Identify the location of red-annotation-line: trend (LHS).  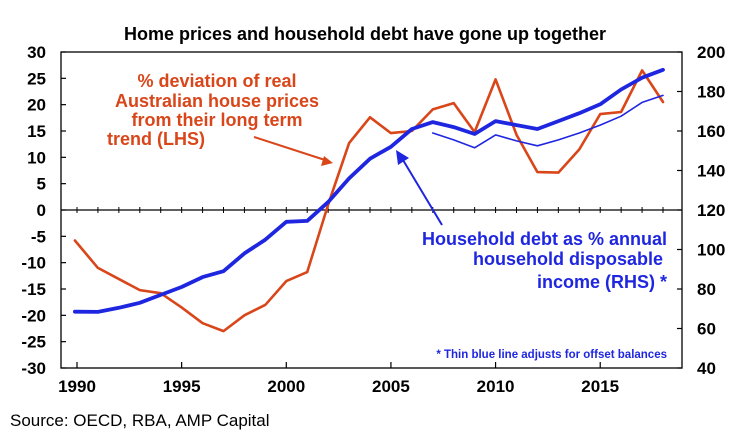
(156, 139).